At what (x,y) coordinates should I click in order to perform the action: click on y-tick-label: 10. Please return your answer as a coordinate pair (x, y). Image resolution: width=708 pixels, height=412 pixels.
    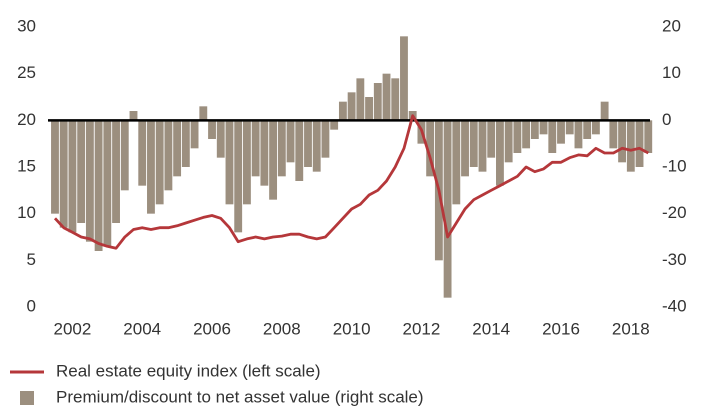
    Looking at the image, I should click on (26, 212).